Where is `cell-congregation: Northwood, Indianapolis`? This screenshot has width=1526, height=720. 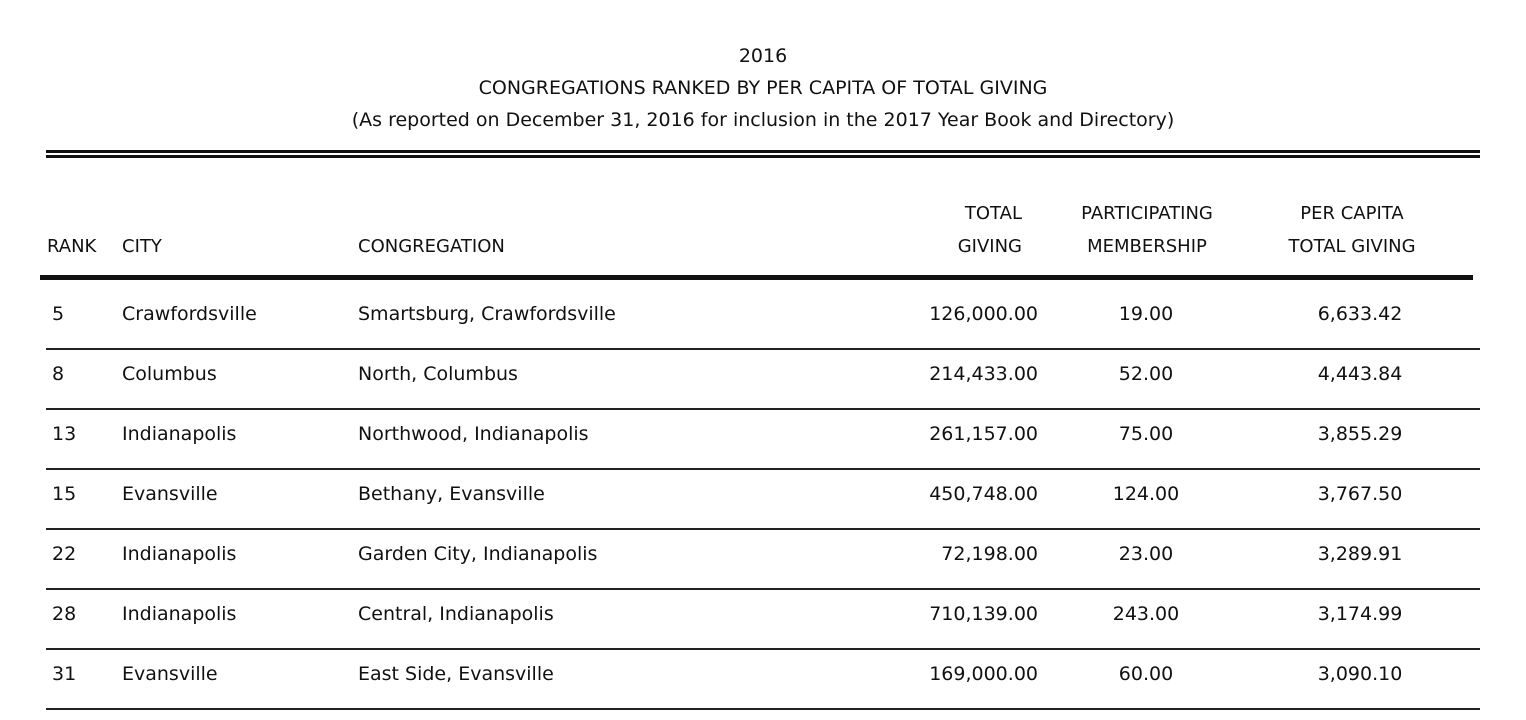
cell-congregation: Northwood, Indianapolis is located at coordinates (473, 434).